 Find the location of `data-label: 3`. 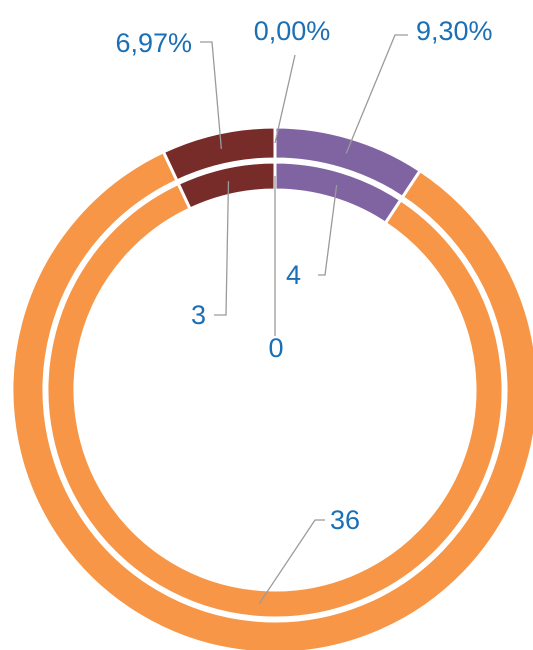

data-label: 3 is located at coordinates (198, 315).